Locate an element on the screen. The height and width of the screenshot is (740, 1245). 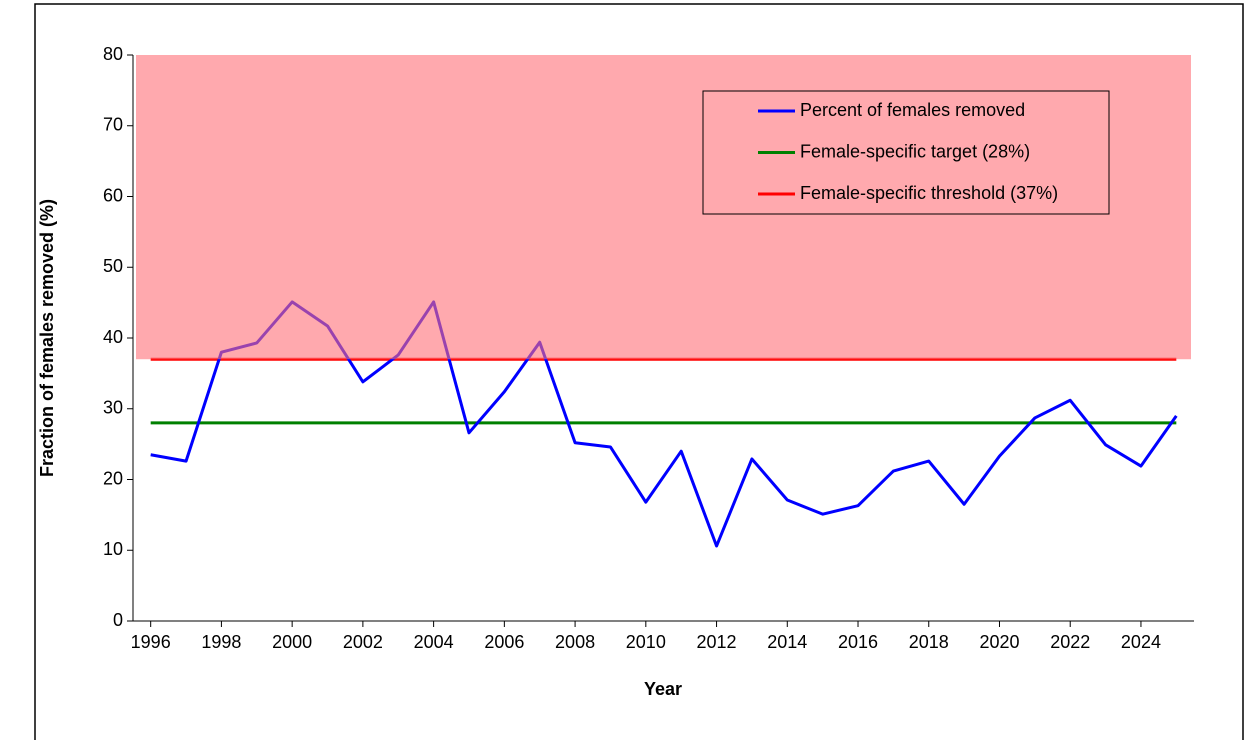
x-tick-label: 2012 is located at coordinates (717, 642).